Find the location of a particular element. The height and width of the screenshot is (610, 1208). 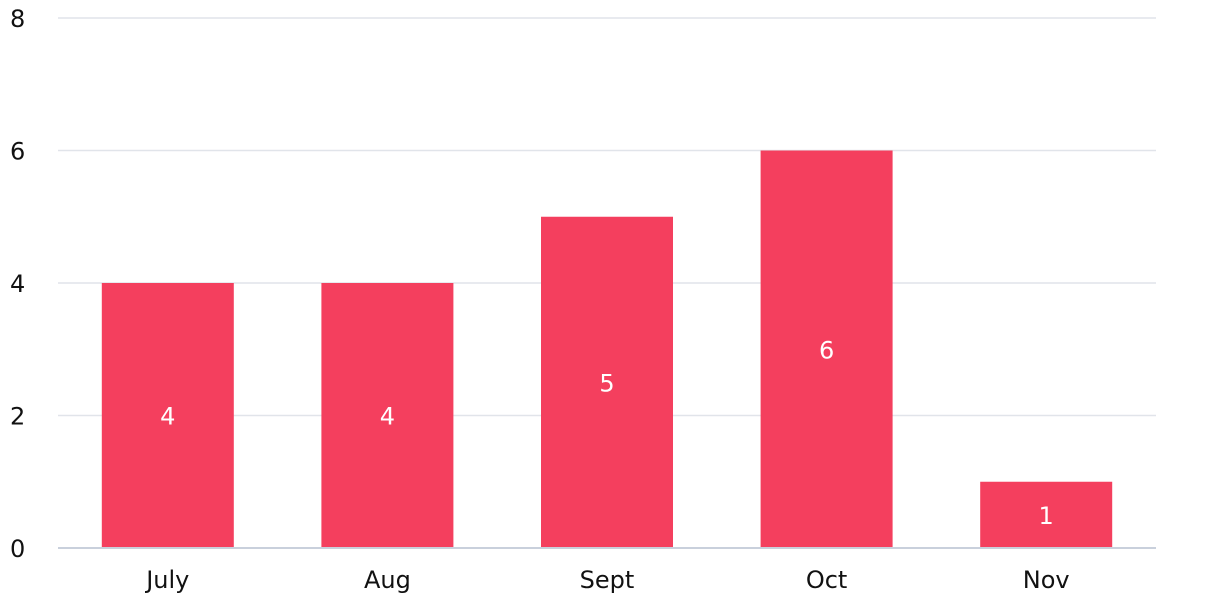

bar-nov is located at coordinates (1046, 514).